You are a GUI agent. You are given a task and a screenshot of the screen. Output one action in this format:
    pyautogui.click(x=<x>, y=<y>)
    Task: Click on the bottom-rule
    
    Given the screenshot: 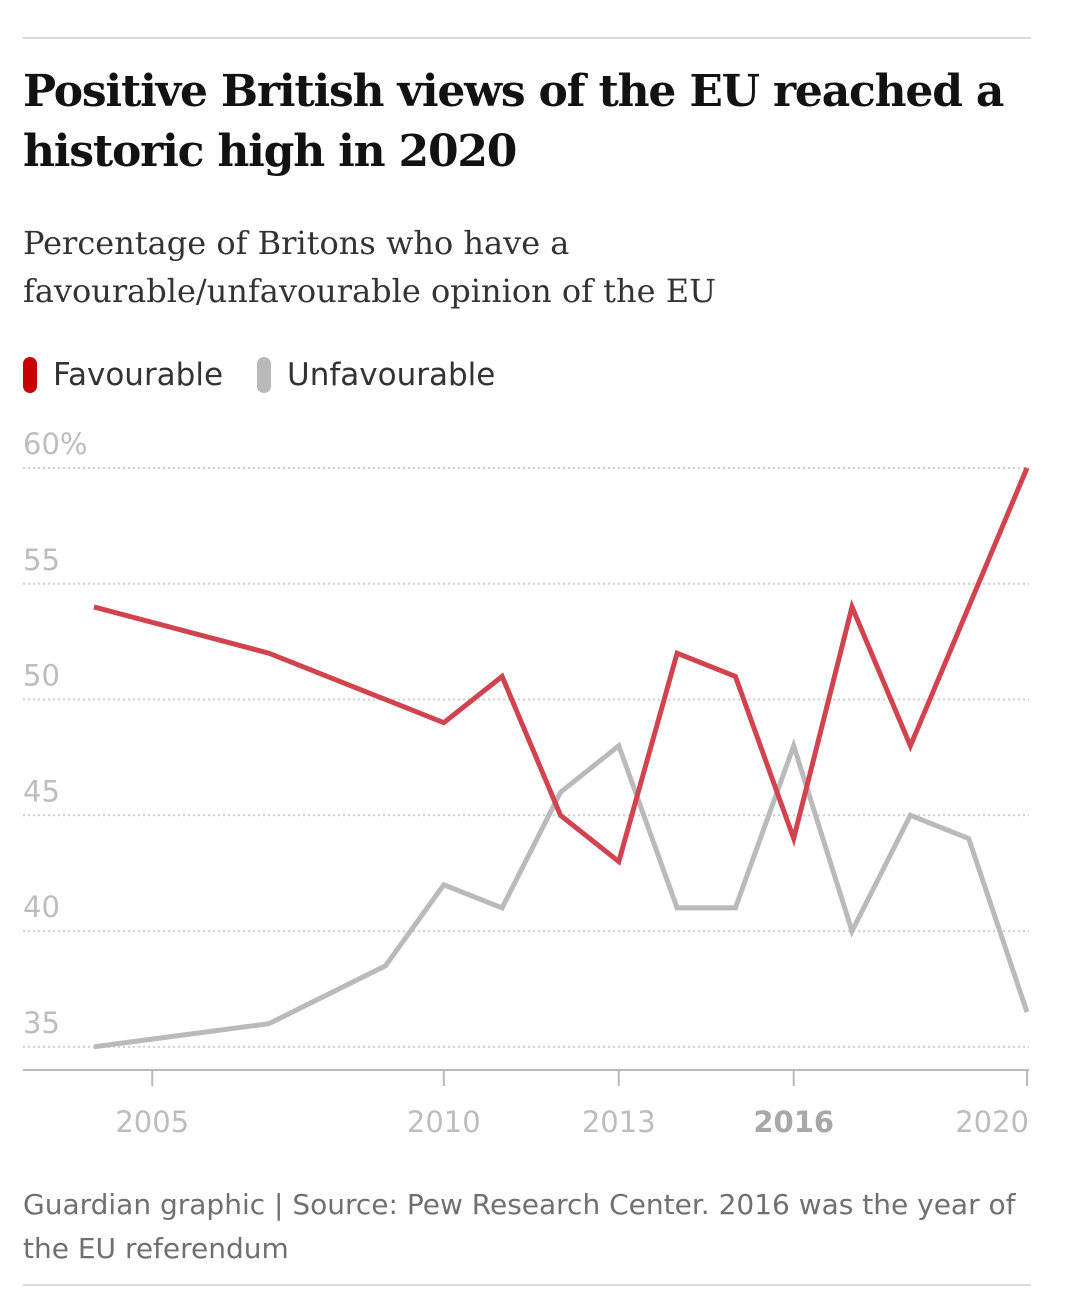 What is the action you would take?
    pyautogui.click(x=527, y=1285)
    